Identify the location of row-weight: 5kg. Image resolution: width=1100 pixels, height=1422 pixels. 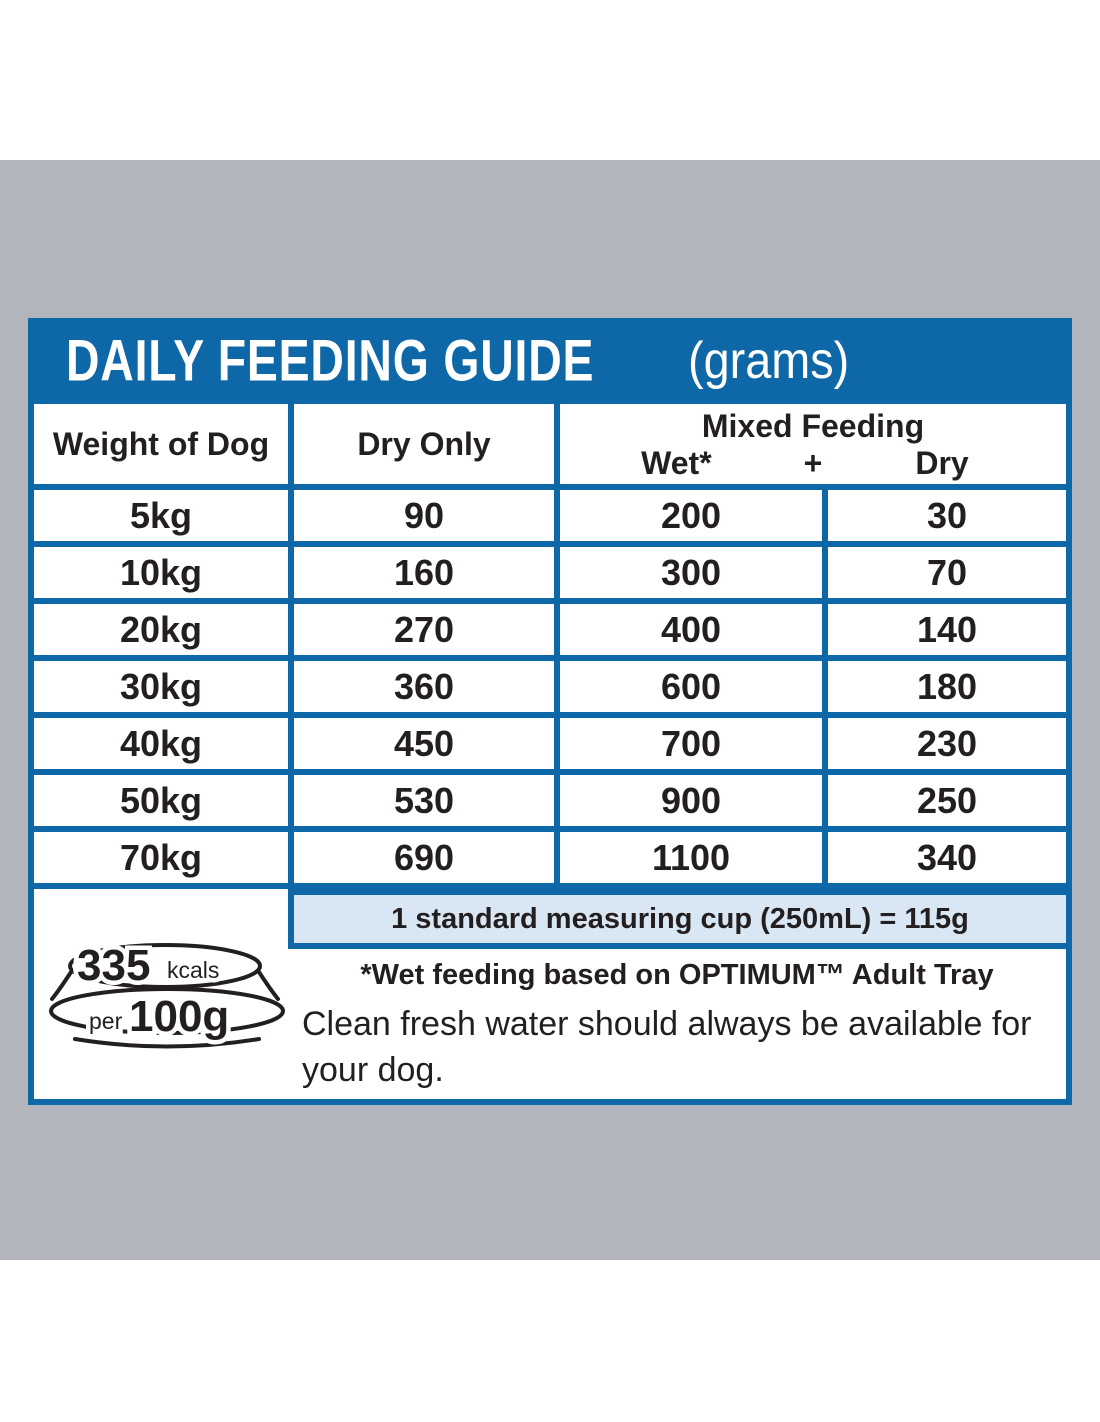
(161, 515).